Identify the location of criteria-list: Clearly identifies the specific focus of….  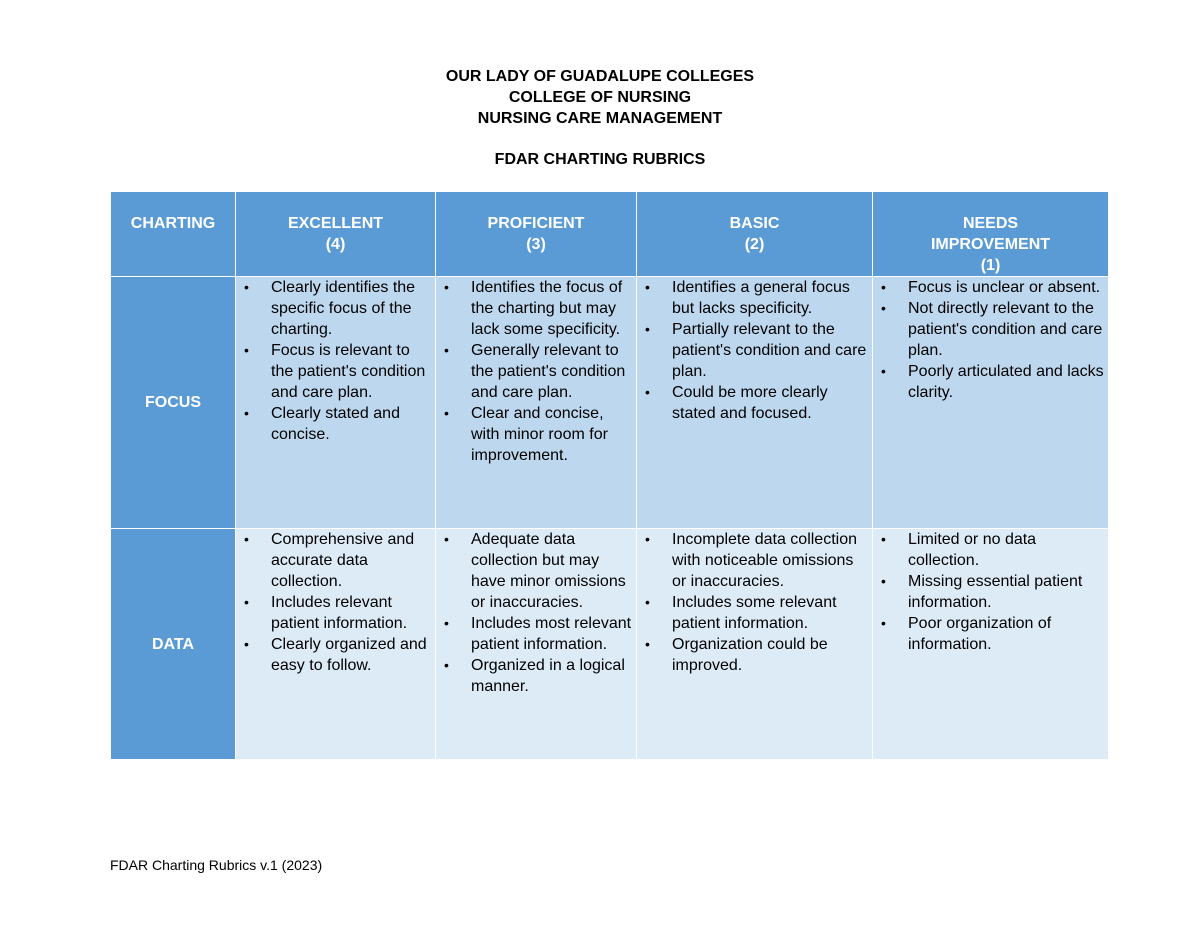
(335, 361).